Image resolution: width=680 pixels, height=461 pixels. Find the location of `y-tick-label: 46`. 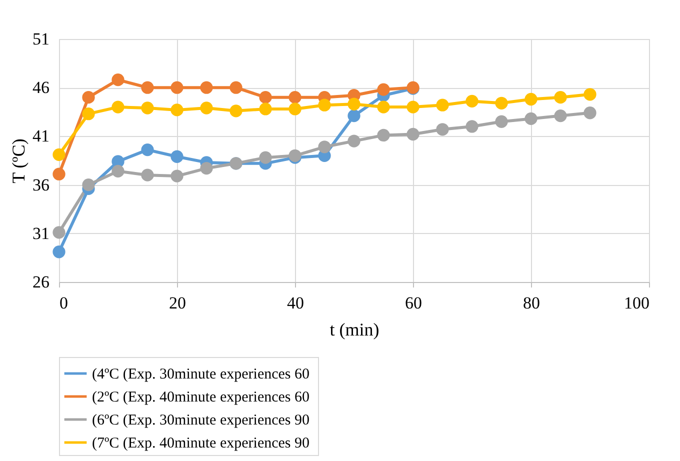

y-tick-label: 46 is located at coordinates (41, 88).